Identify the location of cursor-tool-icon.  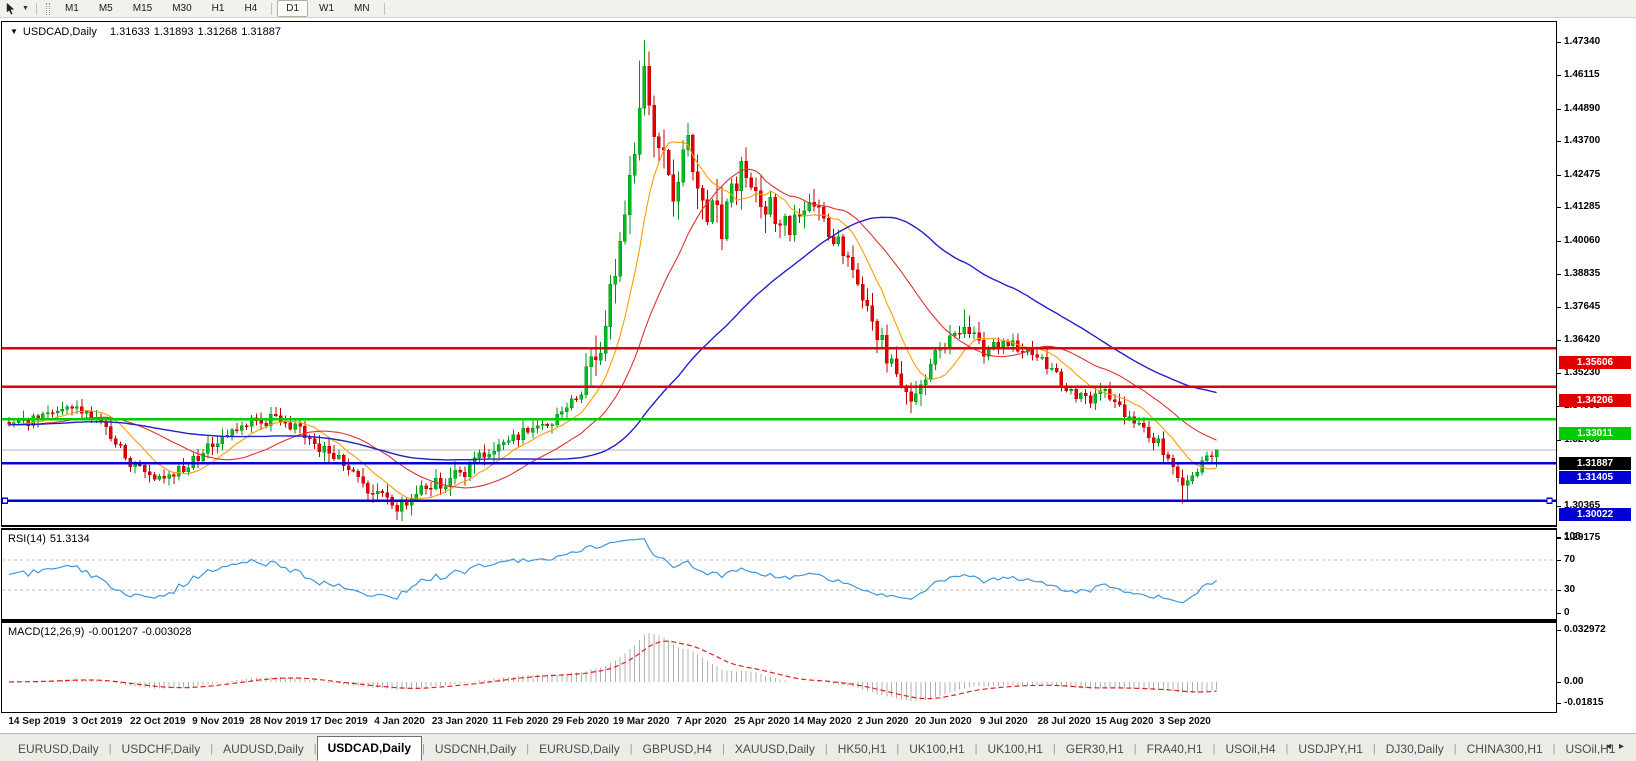
(10, 8).